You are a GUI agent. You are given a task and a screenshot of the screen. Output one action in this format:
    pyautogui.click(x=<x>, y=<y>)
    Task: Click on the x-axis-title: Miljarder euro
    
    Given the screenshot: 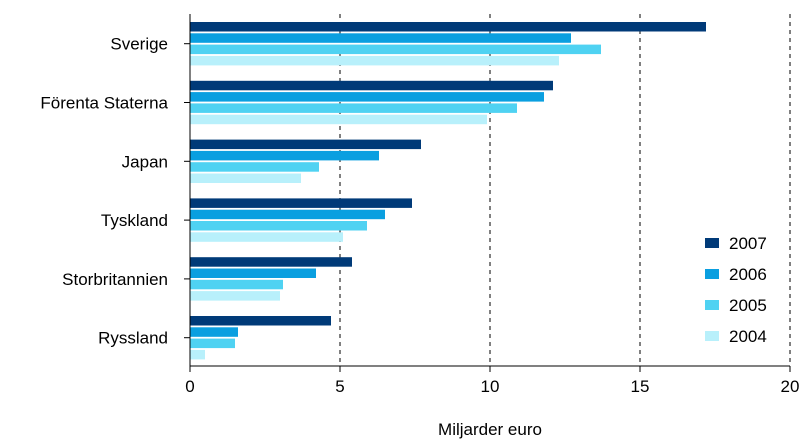 What is the action you would take?
    pyautogui.click(x=490, y=429)
    